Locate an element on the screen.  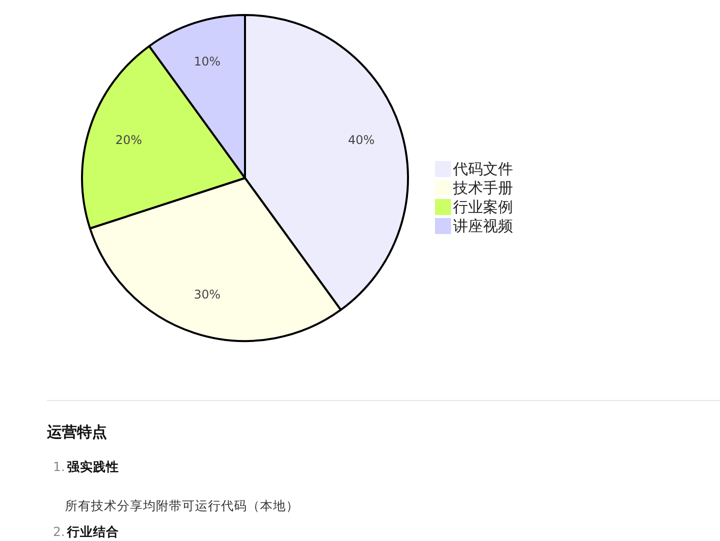
data-label: 20% is located at coordinates (128, 140).